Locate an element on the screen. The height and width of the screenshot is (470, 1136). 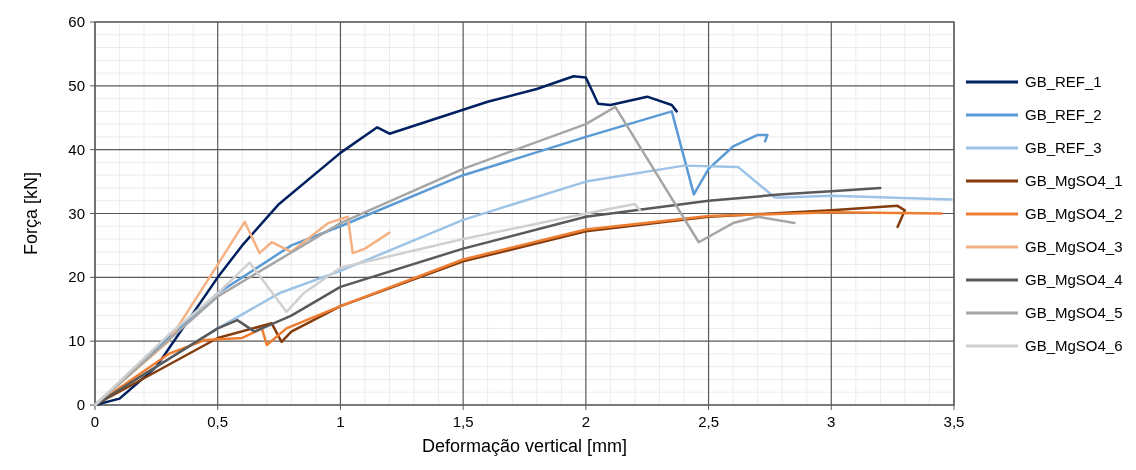
y-tick-label: 0 is located at coordinates (80, 404).